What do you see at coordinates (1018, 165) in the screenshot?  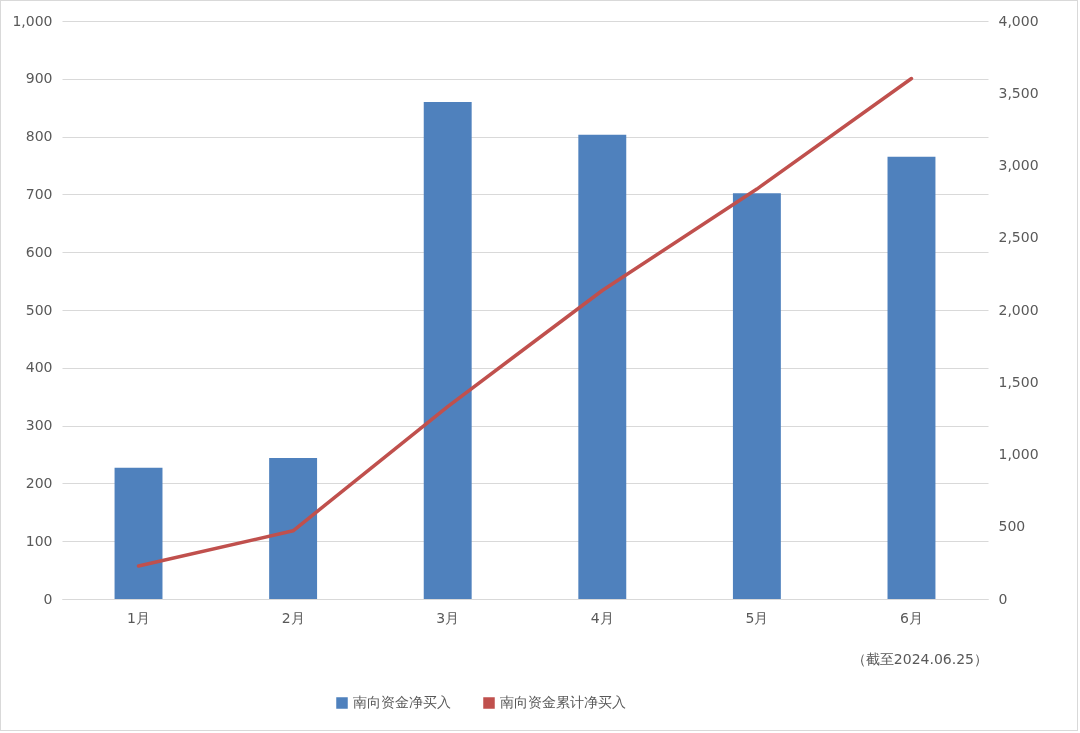 I see `y2-tick-label: 3,000` at bounding box center [1018, 165].